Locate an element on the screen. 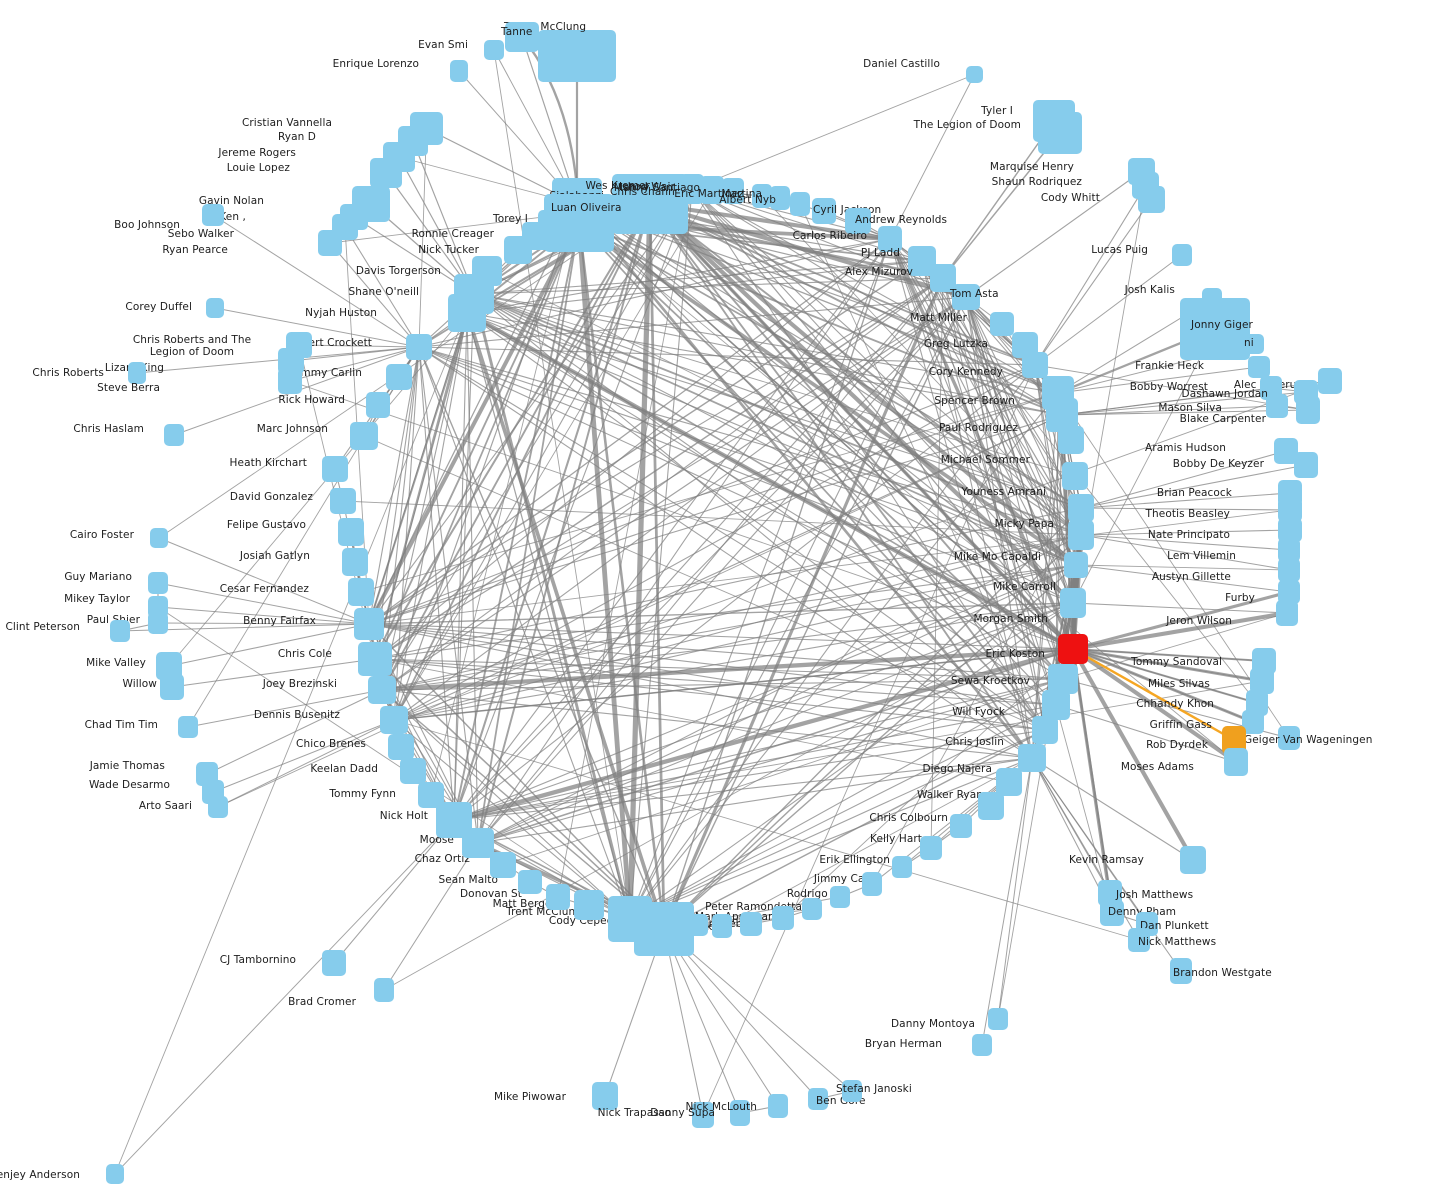 The height and width of the screenshot is (1200, 1440). graph-node-geiger-van-wageningen is located at coordinates (1289, 738).